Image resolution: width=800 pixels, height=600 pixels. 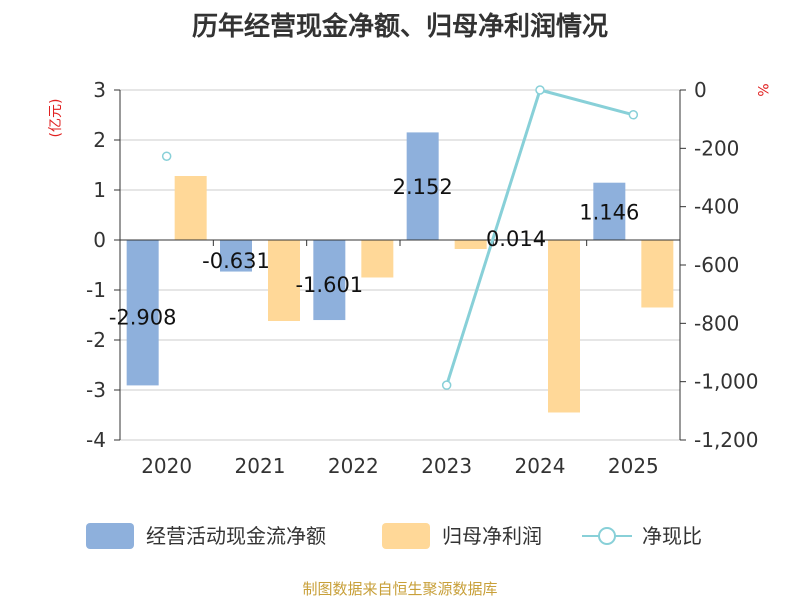 I want to click on point-cash-ratio-2025, so click(x=633, y=115).